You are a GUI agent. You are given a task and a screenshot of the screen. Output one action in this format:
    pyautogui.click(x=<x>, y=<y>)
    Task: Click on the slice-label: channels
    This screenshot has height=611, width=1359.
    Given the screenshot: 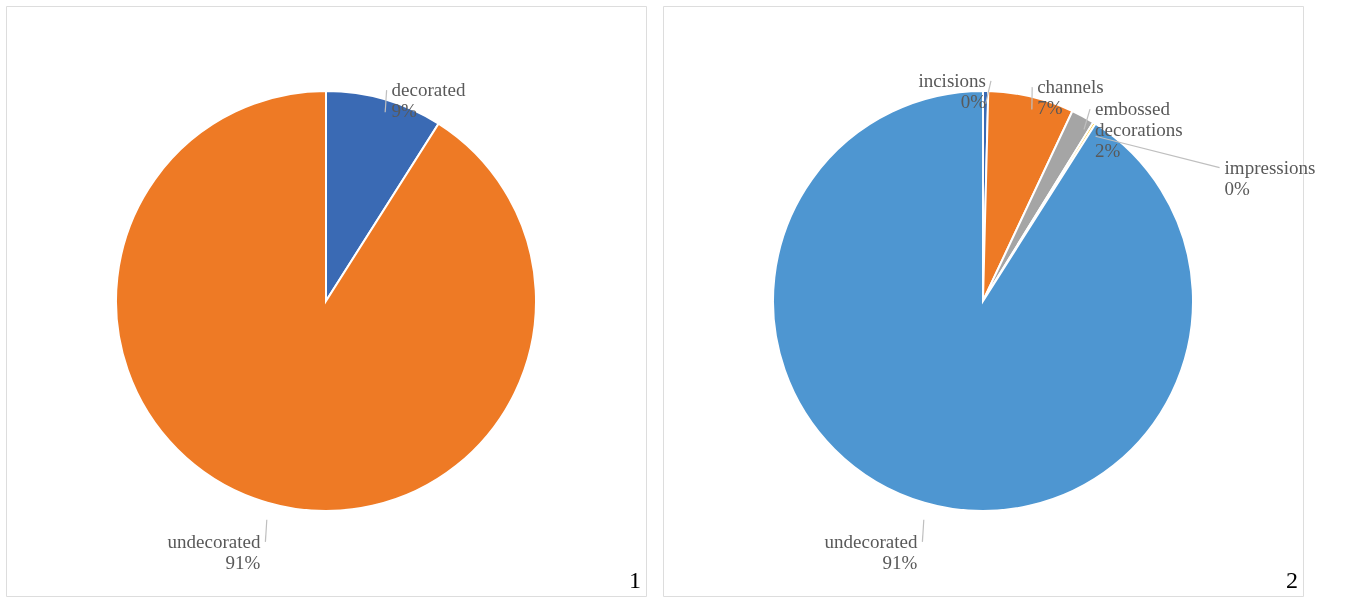 What is the action you would take?
    pyautogui.click(x=1070, y=87)
    